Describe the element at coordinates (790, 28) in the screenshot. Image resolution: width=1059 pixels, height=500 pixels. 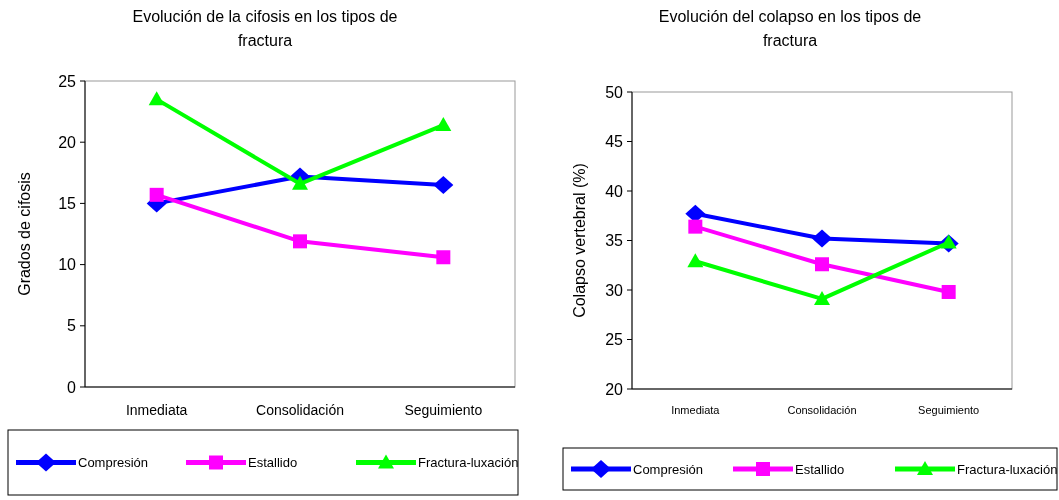
I see `chart-title: Evolución del colapso en los tipos de fractura` at that location.